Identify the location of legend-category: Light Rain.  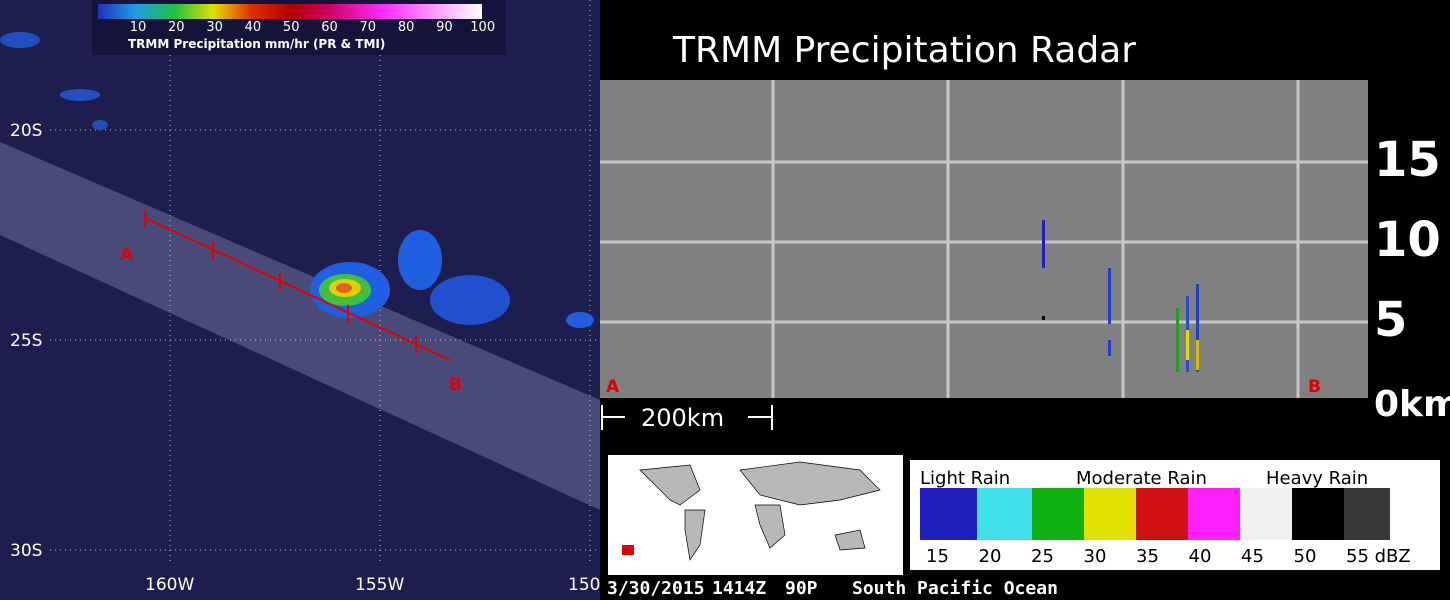
(965, 478).